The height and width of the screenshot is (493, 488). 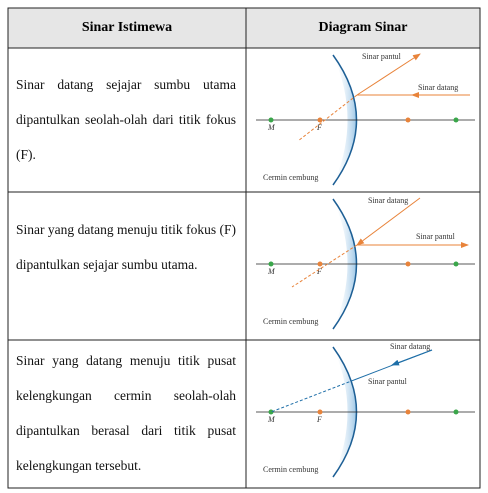 I want to click on ray-in, so click(x=388, y=221).